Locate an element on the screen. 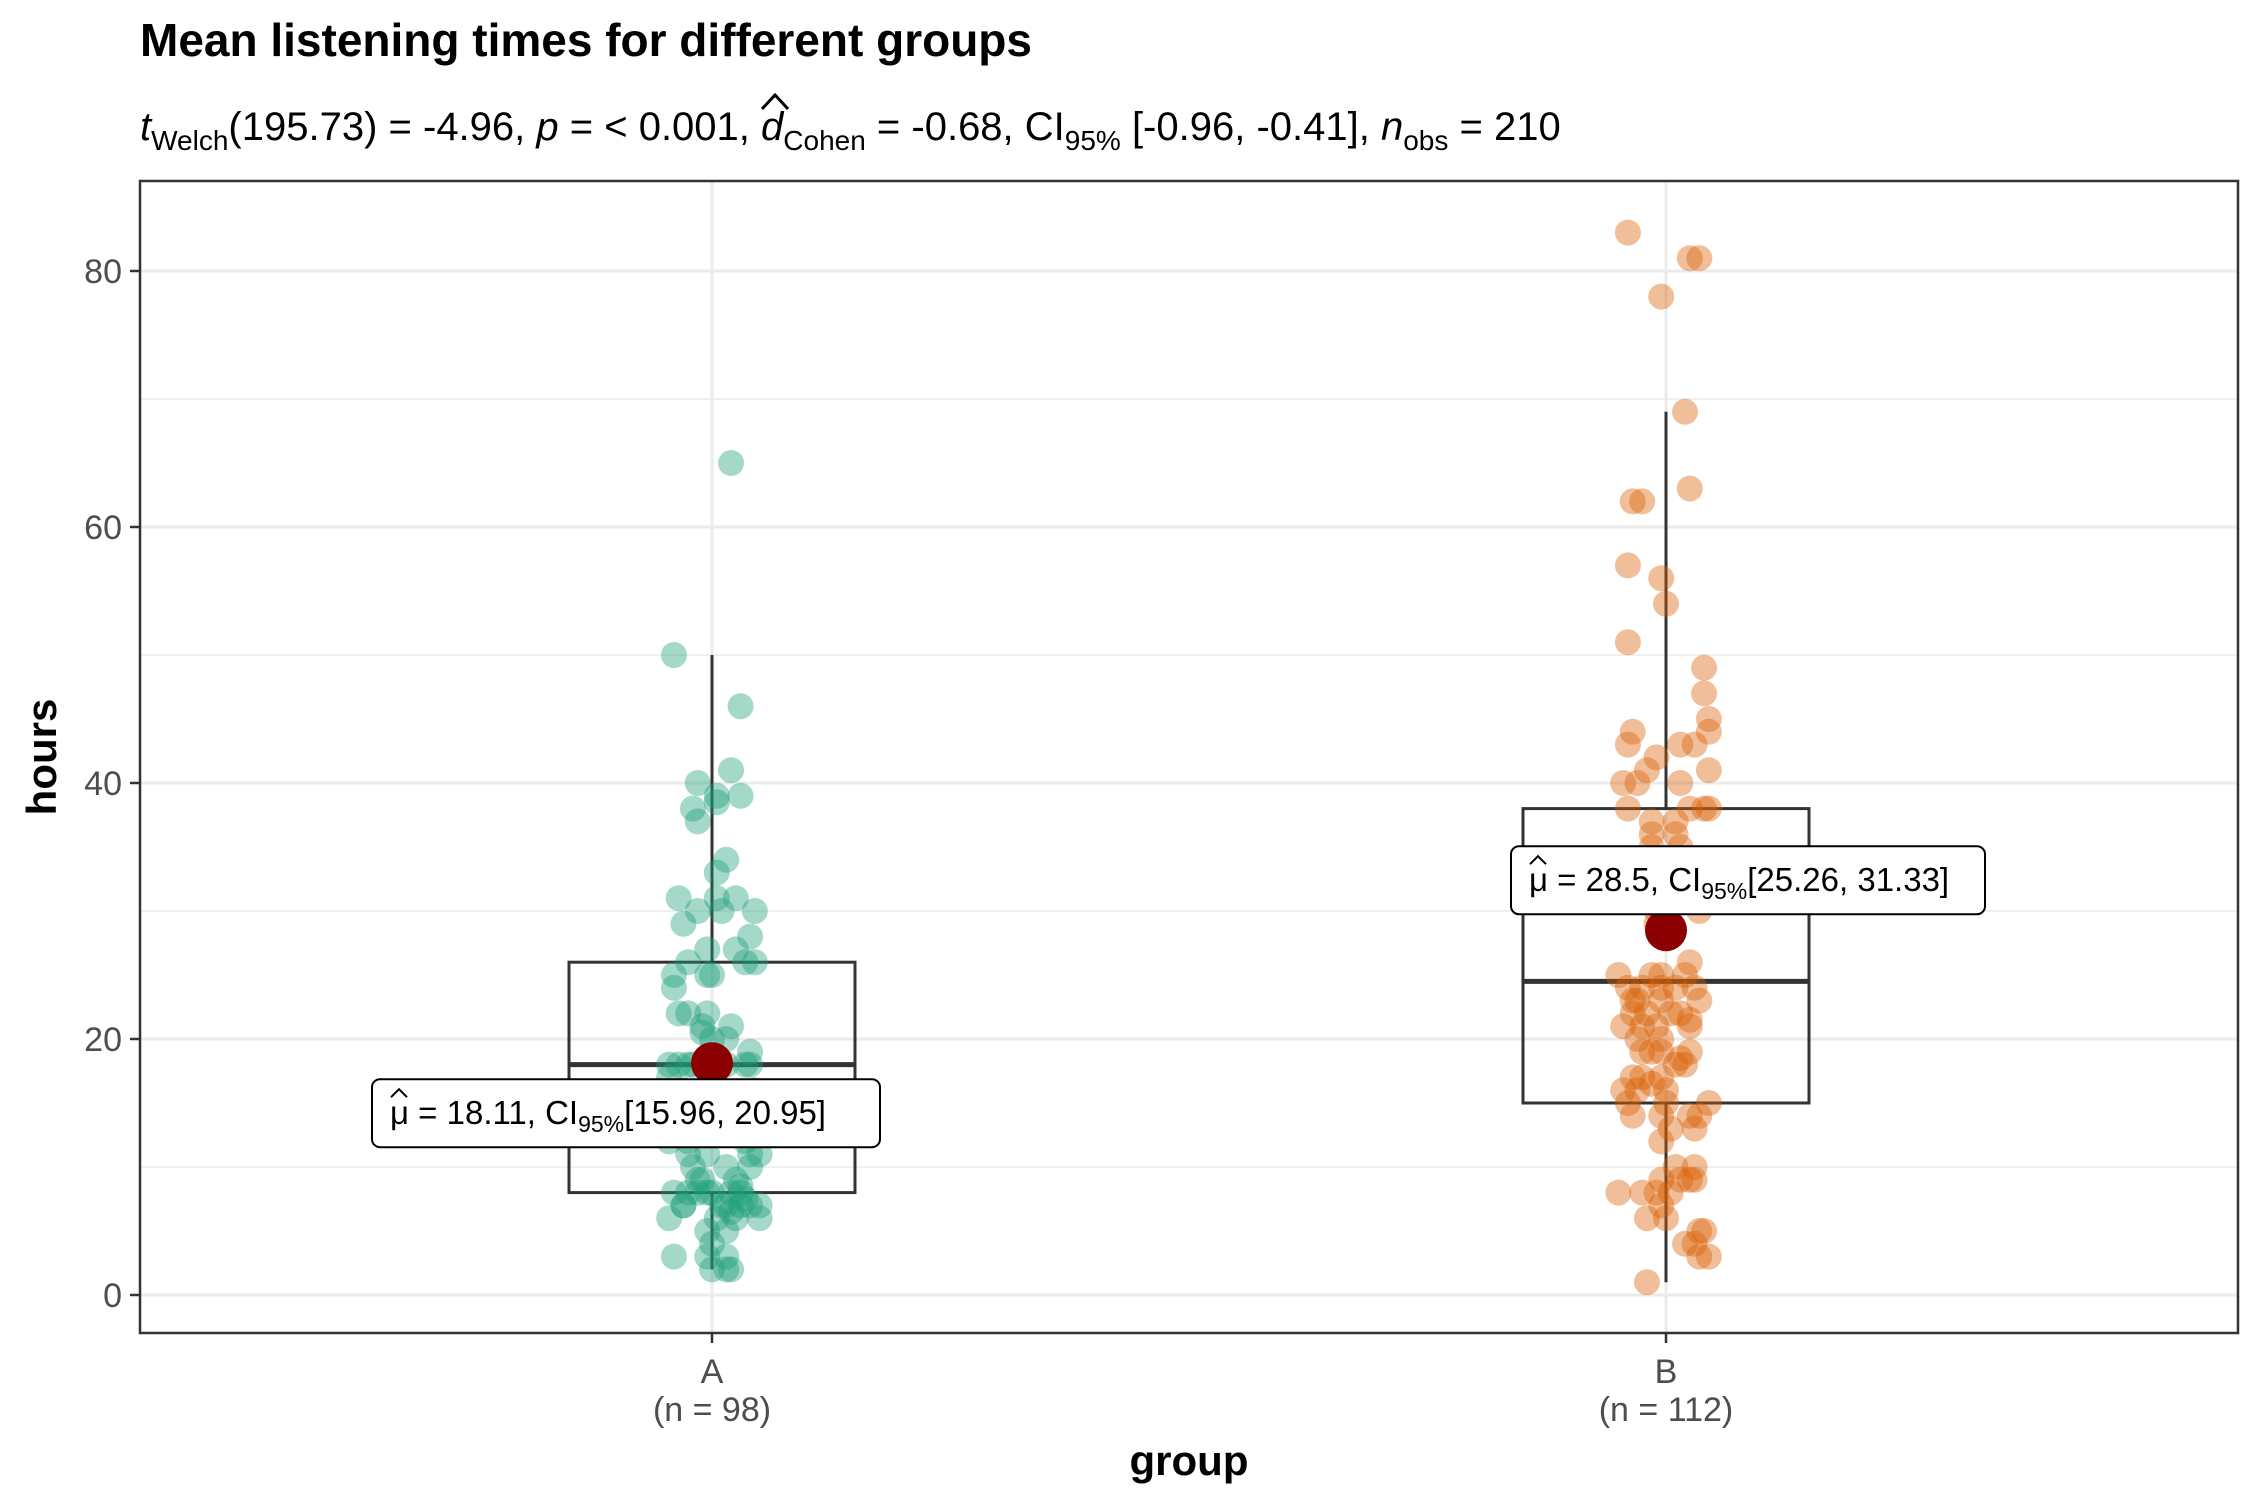 This screenshot has height=1500, width=2250. y-tick-label: 0 is located at coordinates (112, 1296).